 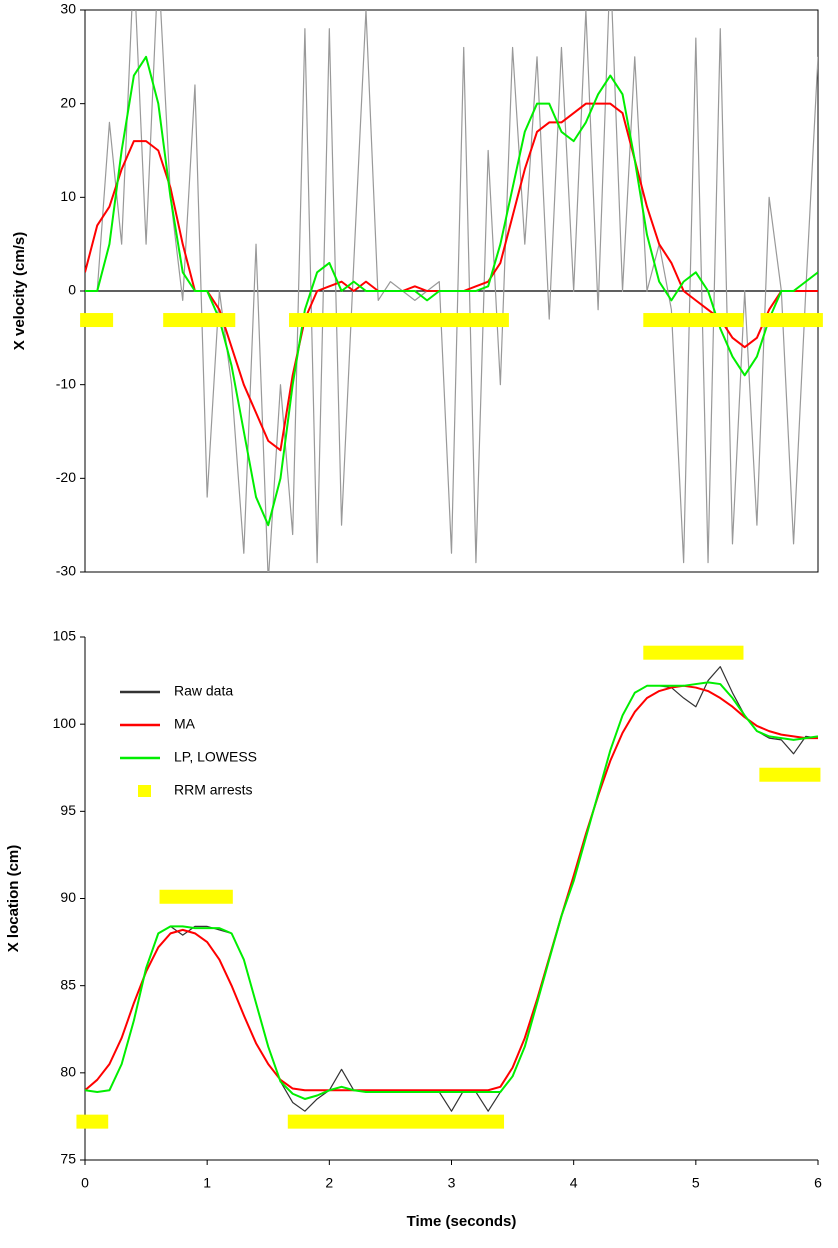 I want to click on x-tick-label: 0, so click(x=85, y=1183).